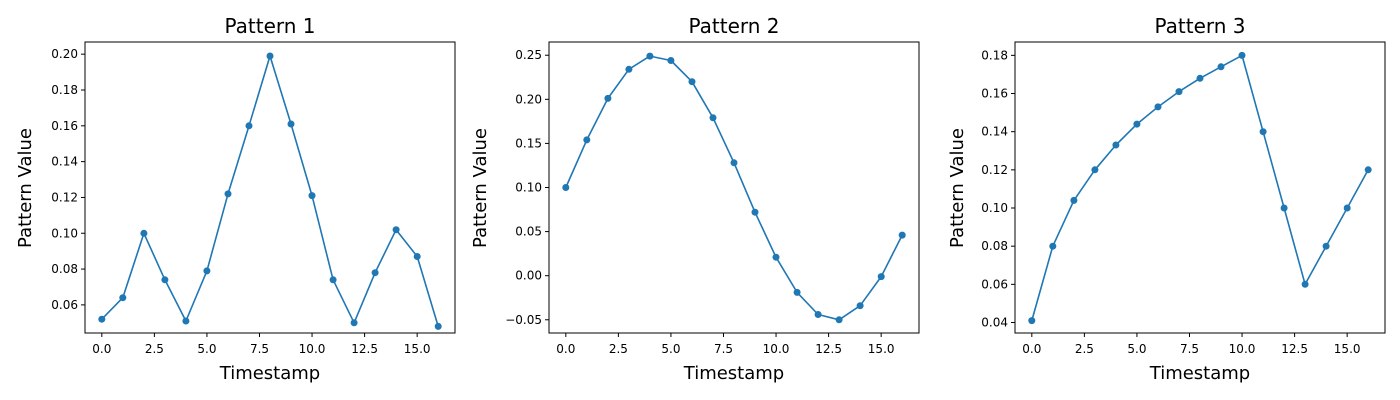 The height and width of the screenshot is (400, 1400). I want to click on y-tick-label: 0.18, so click(994, 55).